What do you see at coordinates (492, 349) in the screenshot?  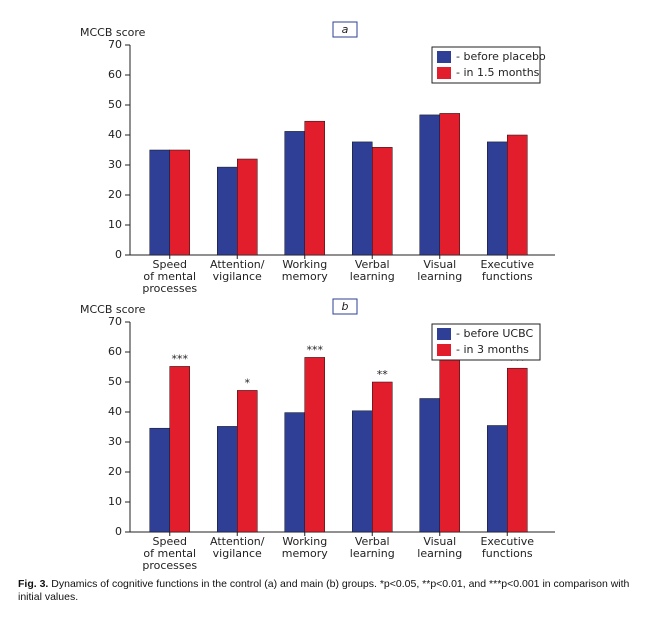 I see `legend-label: - in 3 months` at bounding box center [492, 349].